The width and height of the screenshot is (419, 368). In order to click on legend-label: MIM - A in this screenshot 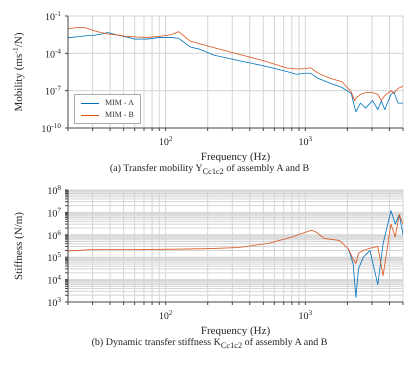, I will do `click(119, 103)`.